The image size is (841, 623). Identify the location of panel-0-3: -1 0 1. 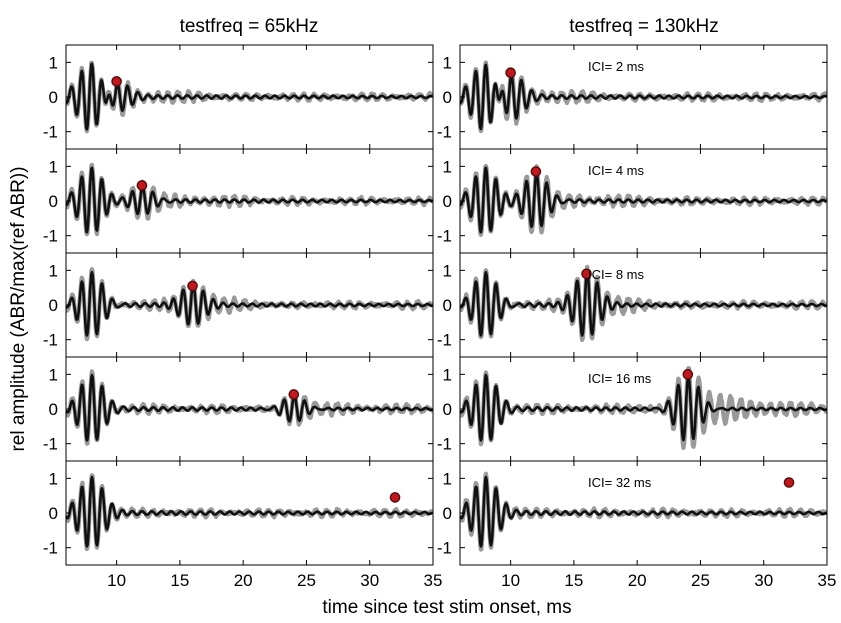
(238, 409).